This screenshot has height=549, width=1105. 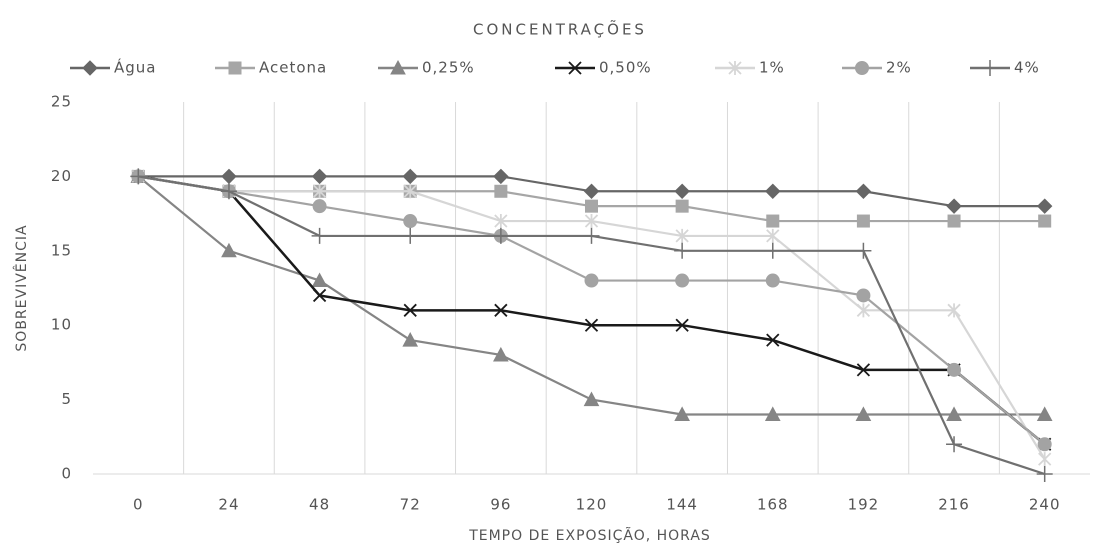 I want to click on y-tick-label: 20, so click(x=61, y=176).